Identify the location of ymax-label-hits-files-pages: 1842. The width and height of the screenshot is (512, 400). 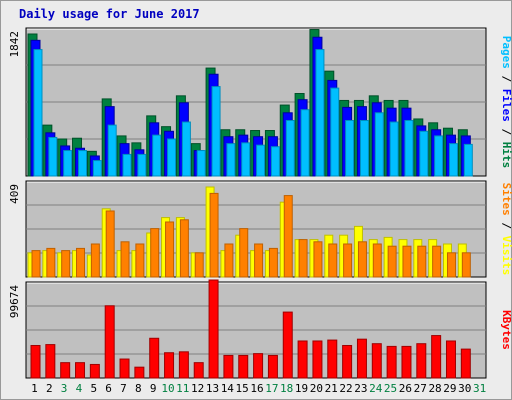
(14, 44).